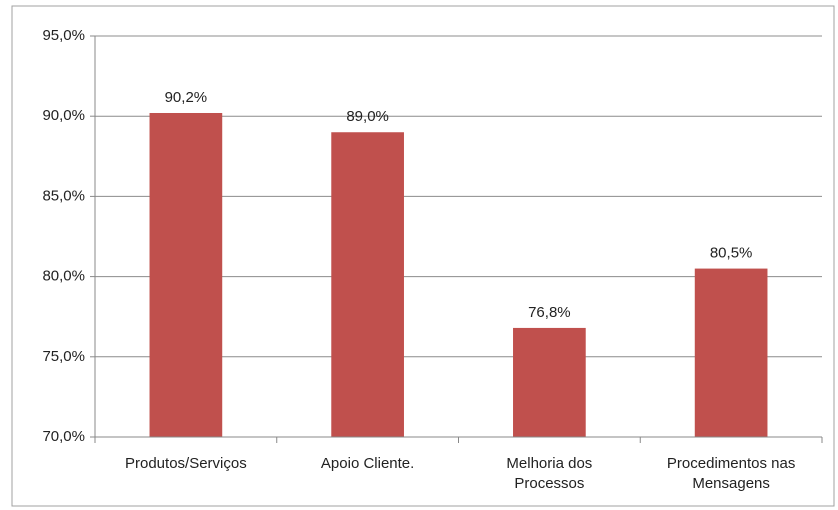 Image resolution: width=838 pixels, height=510 pixels. What do you see at coordinates (63, 276) in the screenshot?
I see `y-tick-label: 80,0%` at bounding box center [63, 276].